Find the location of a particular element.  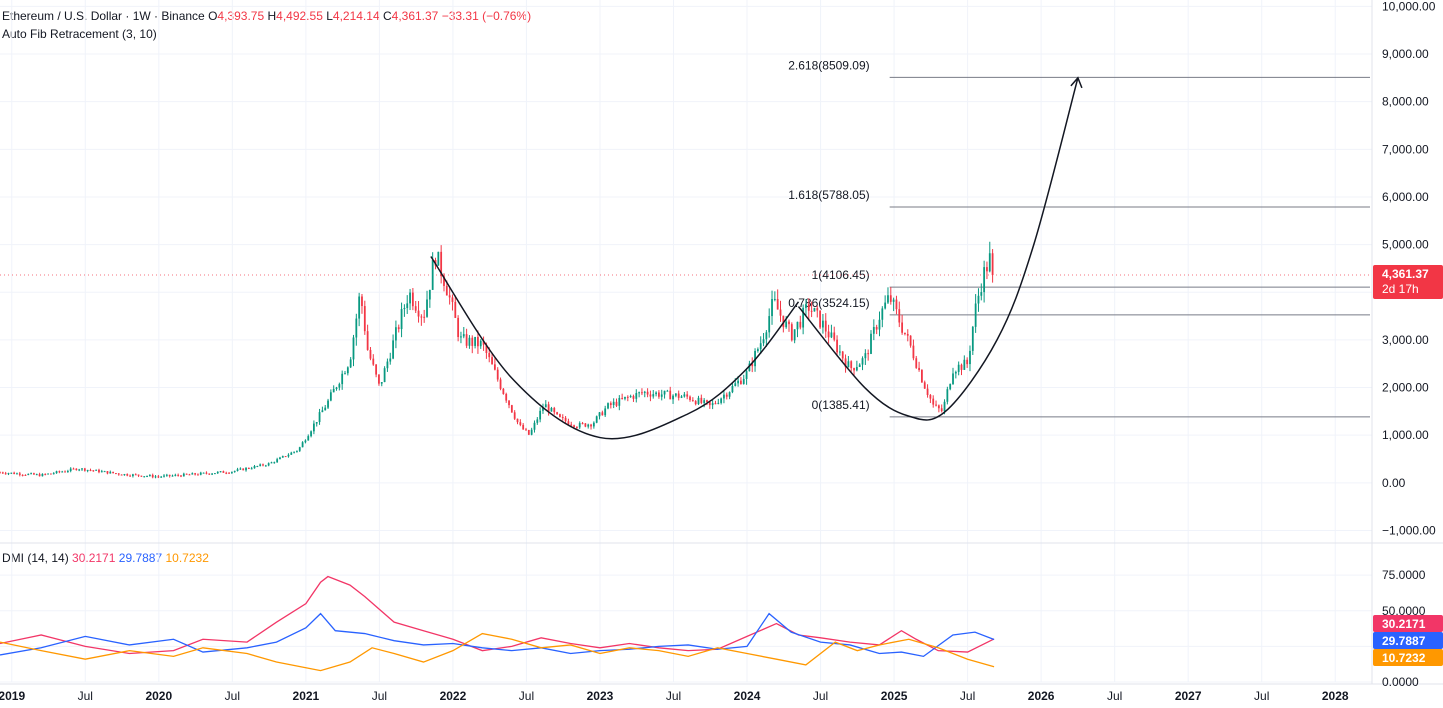

dmi-legend: DMI (14, 14) 30.2171 29.7887 10.7232 is located at coordinates (105, 558).